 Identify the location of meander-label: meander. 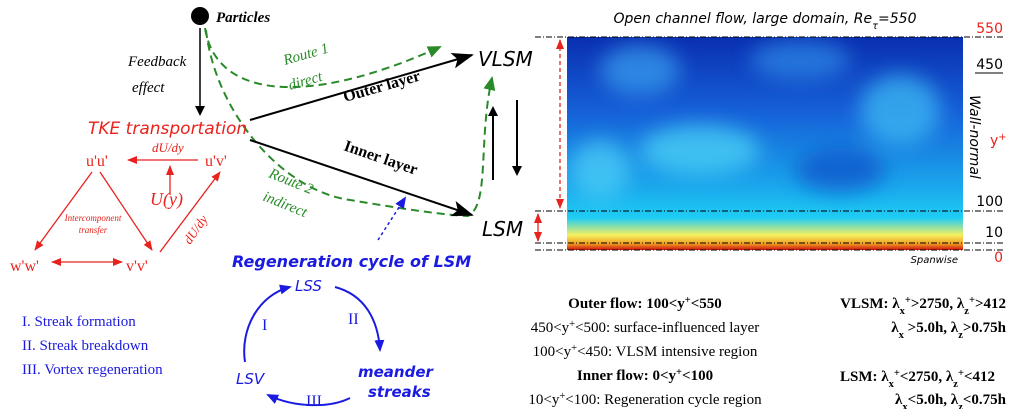
(396, 372).